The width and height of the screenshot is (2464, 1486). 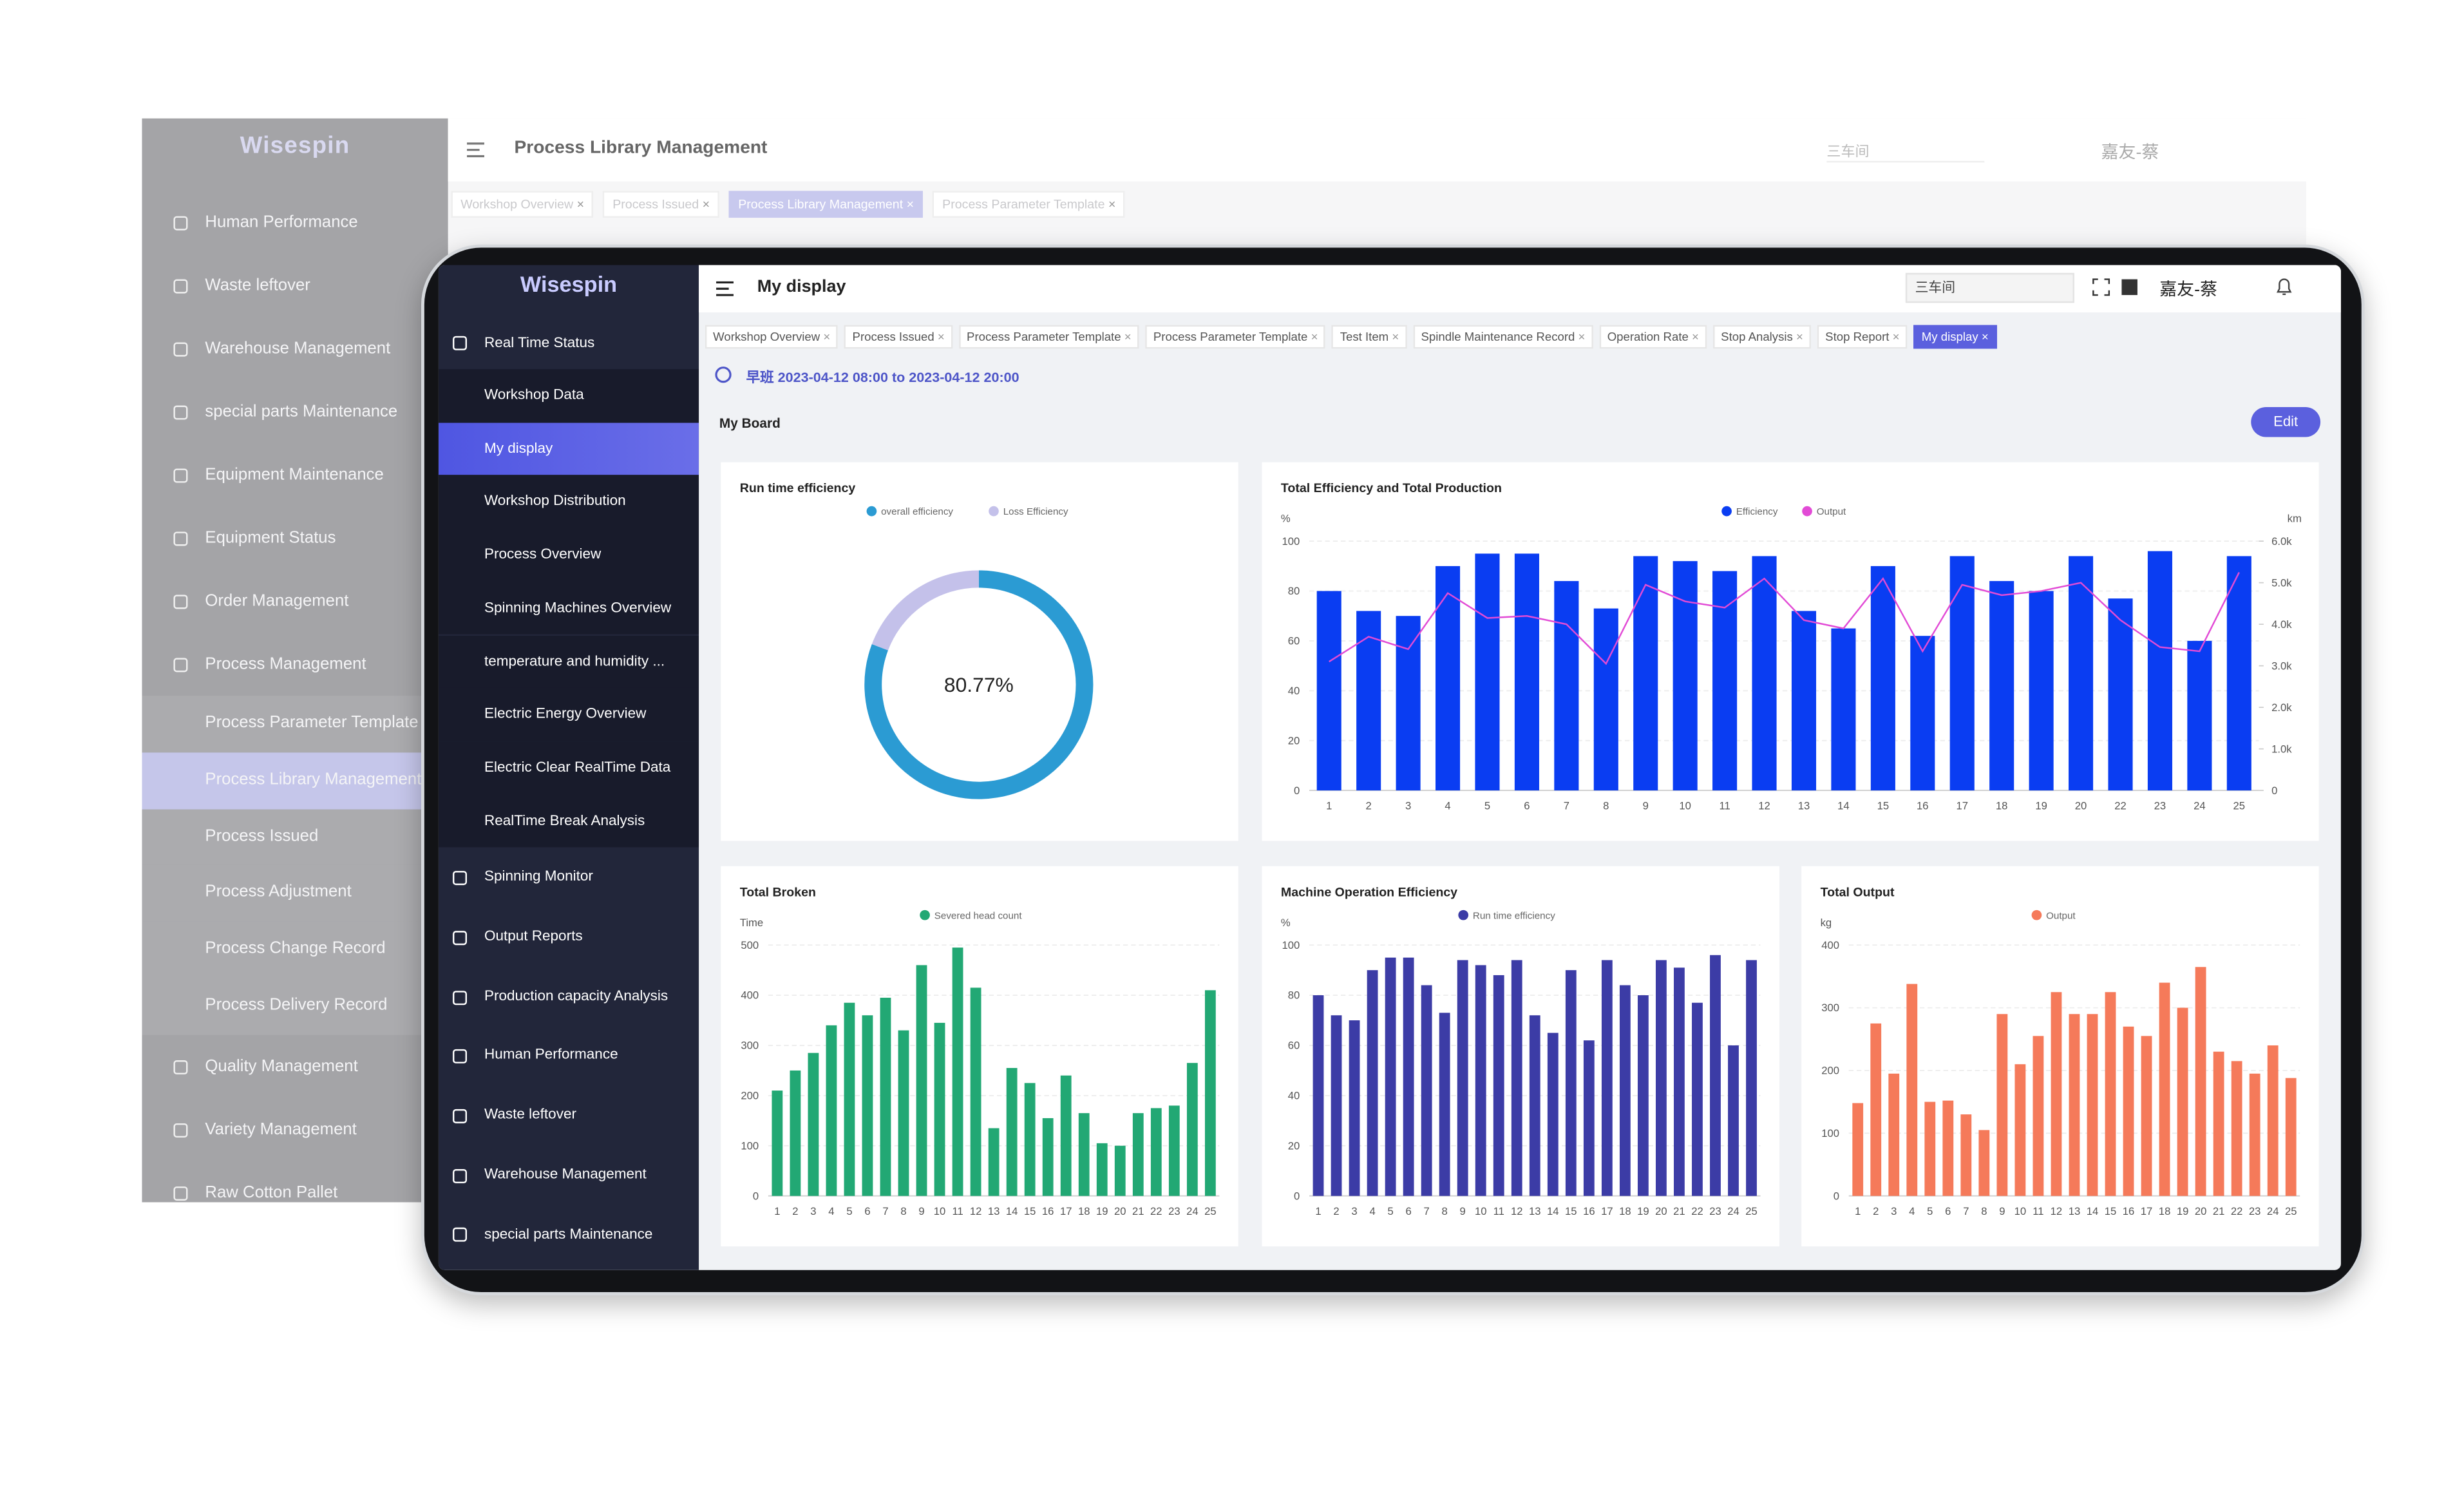 What do you see at coordinates (568, 714) in the screenshot?
I see `submenu-item: Electric Energy Overview` at bounding box center [568, 714].